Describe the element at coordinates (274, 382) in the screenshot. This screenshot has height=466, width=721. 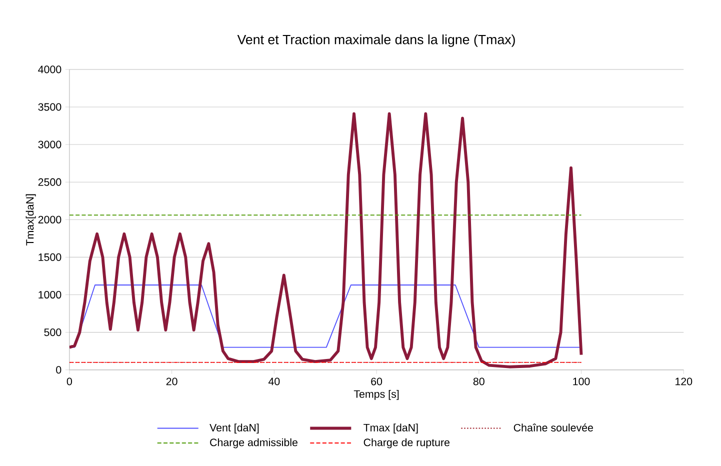
I see `x-tick-label: 40` at that location.